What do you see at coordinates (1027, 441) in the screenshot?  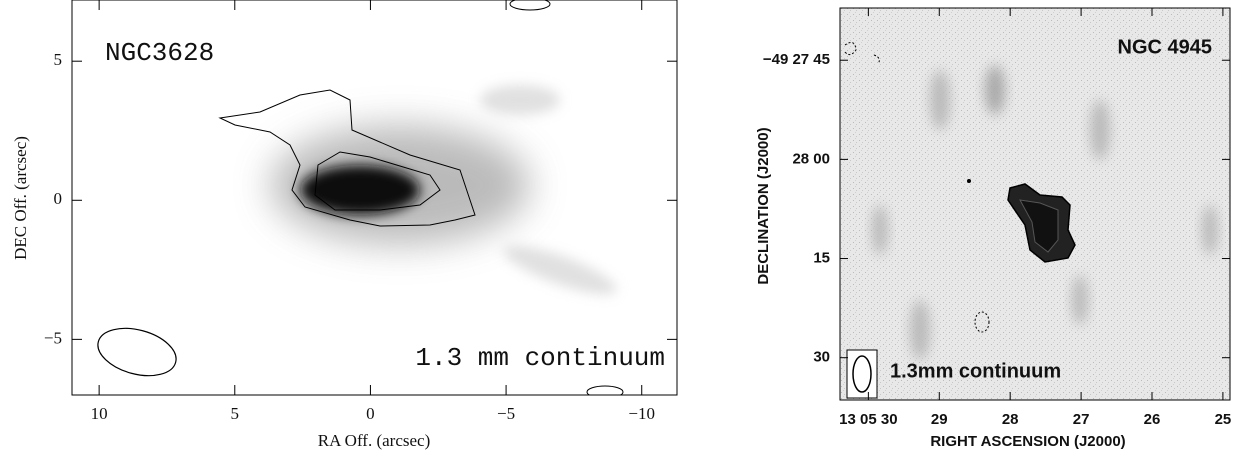 I see `x-axis-label: RIGHT ASCENSION (J2000)` at bounding box center [1027, 441].